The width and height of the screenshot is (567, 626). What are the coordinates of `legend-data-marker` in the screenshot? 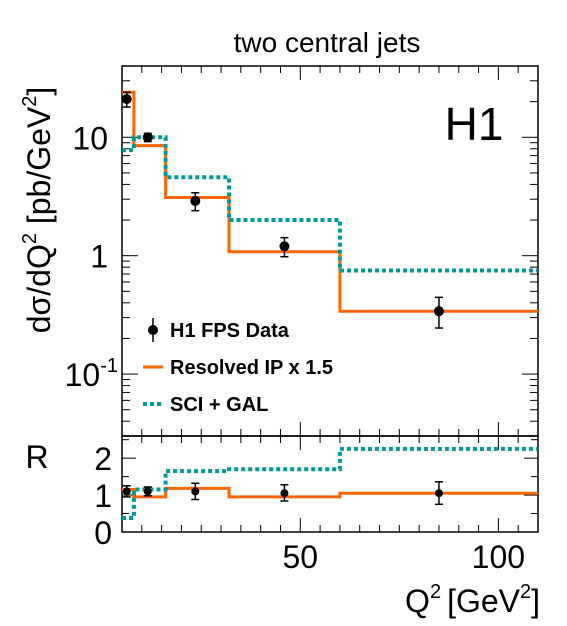 It's located at (153, 330).